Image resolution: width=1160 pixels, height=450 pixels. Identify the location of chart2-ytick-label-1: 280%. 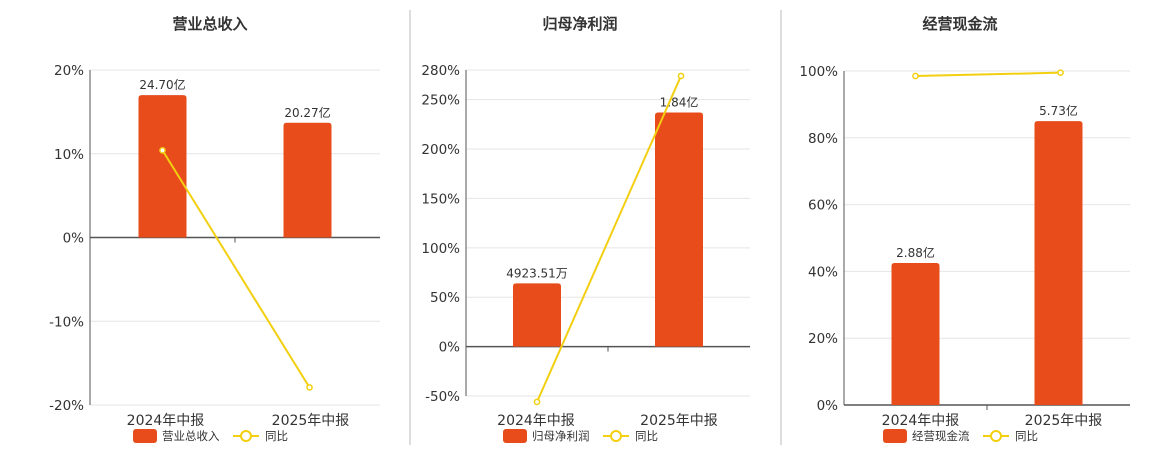
(440, 71).